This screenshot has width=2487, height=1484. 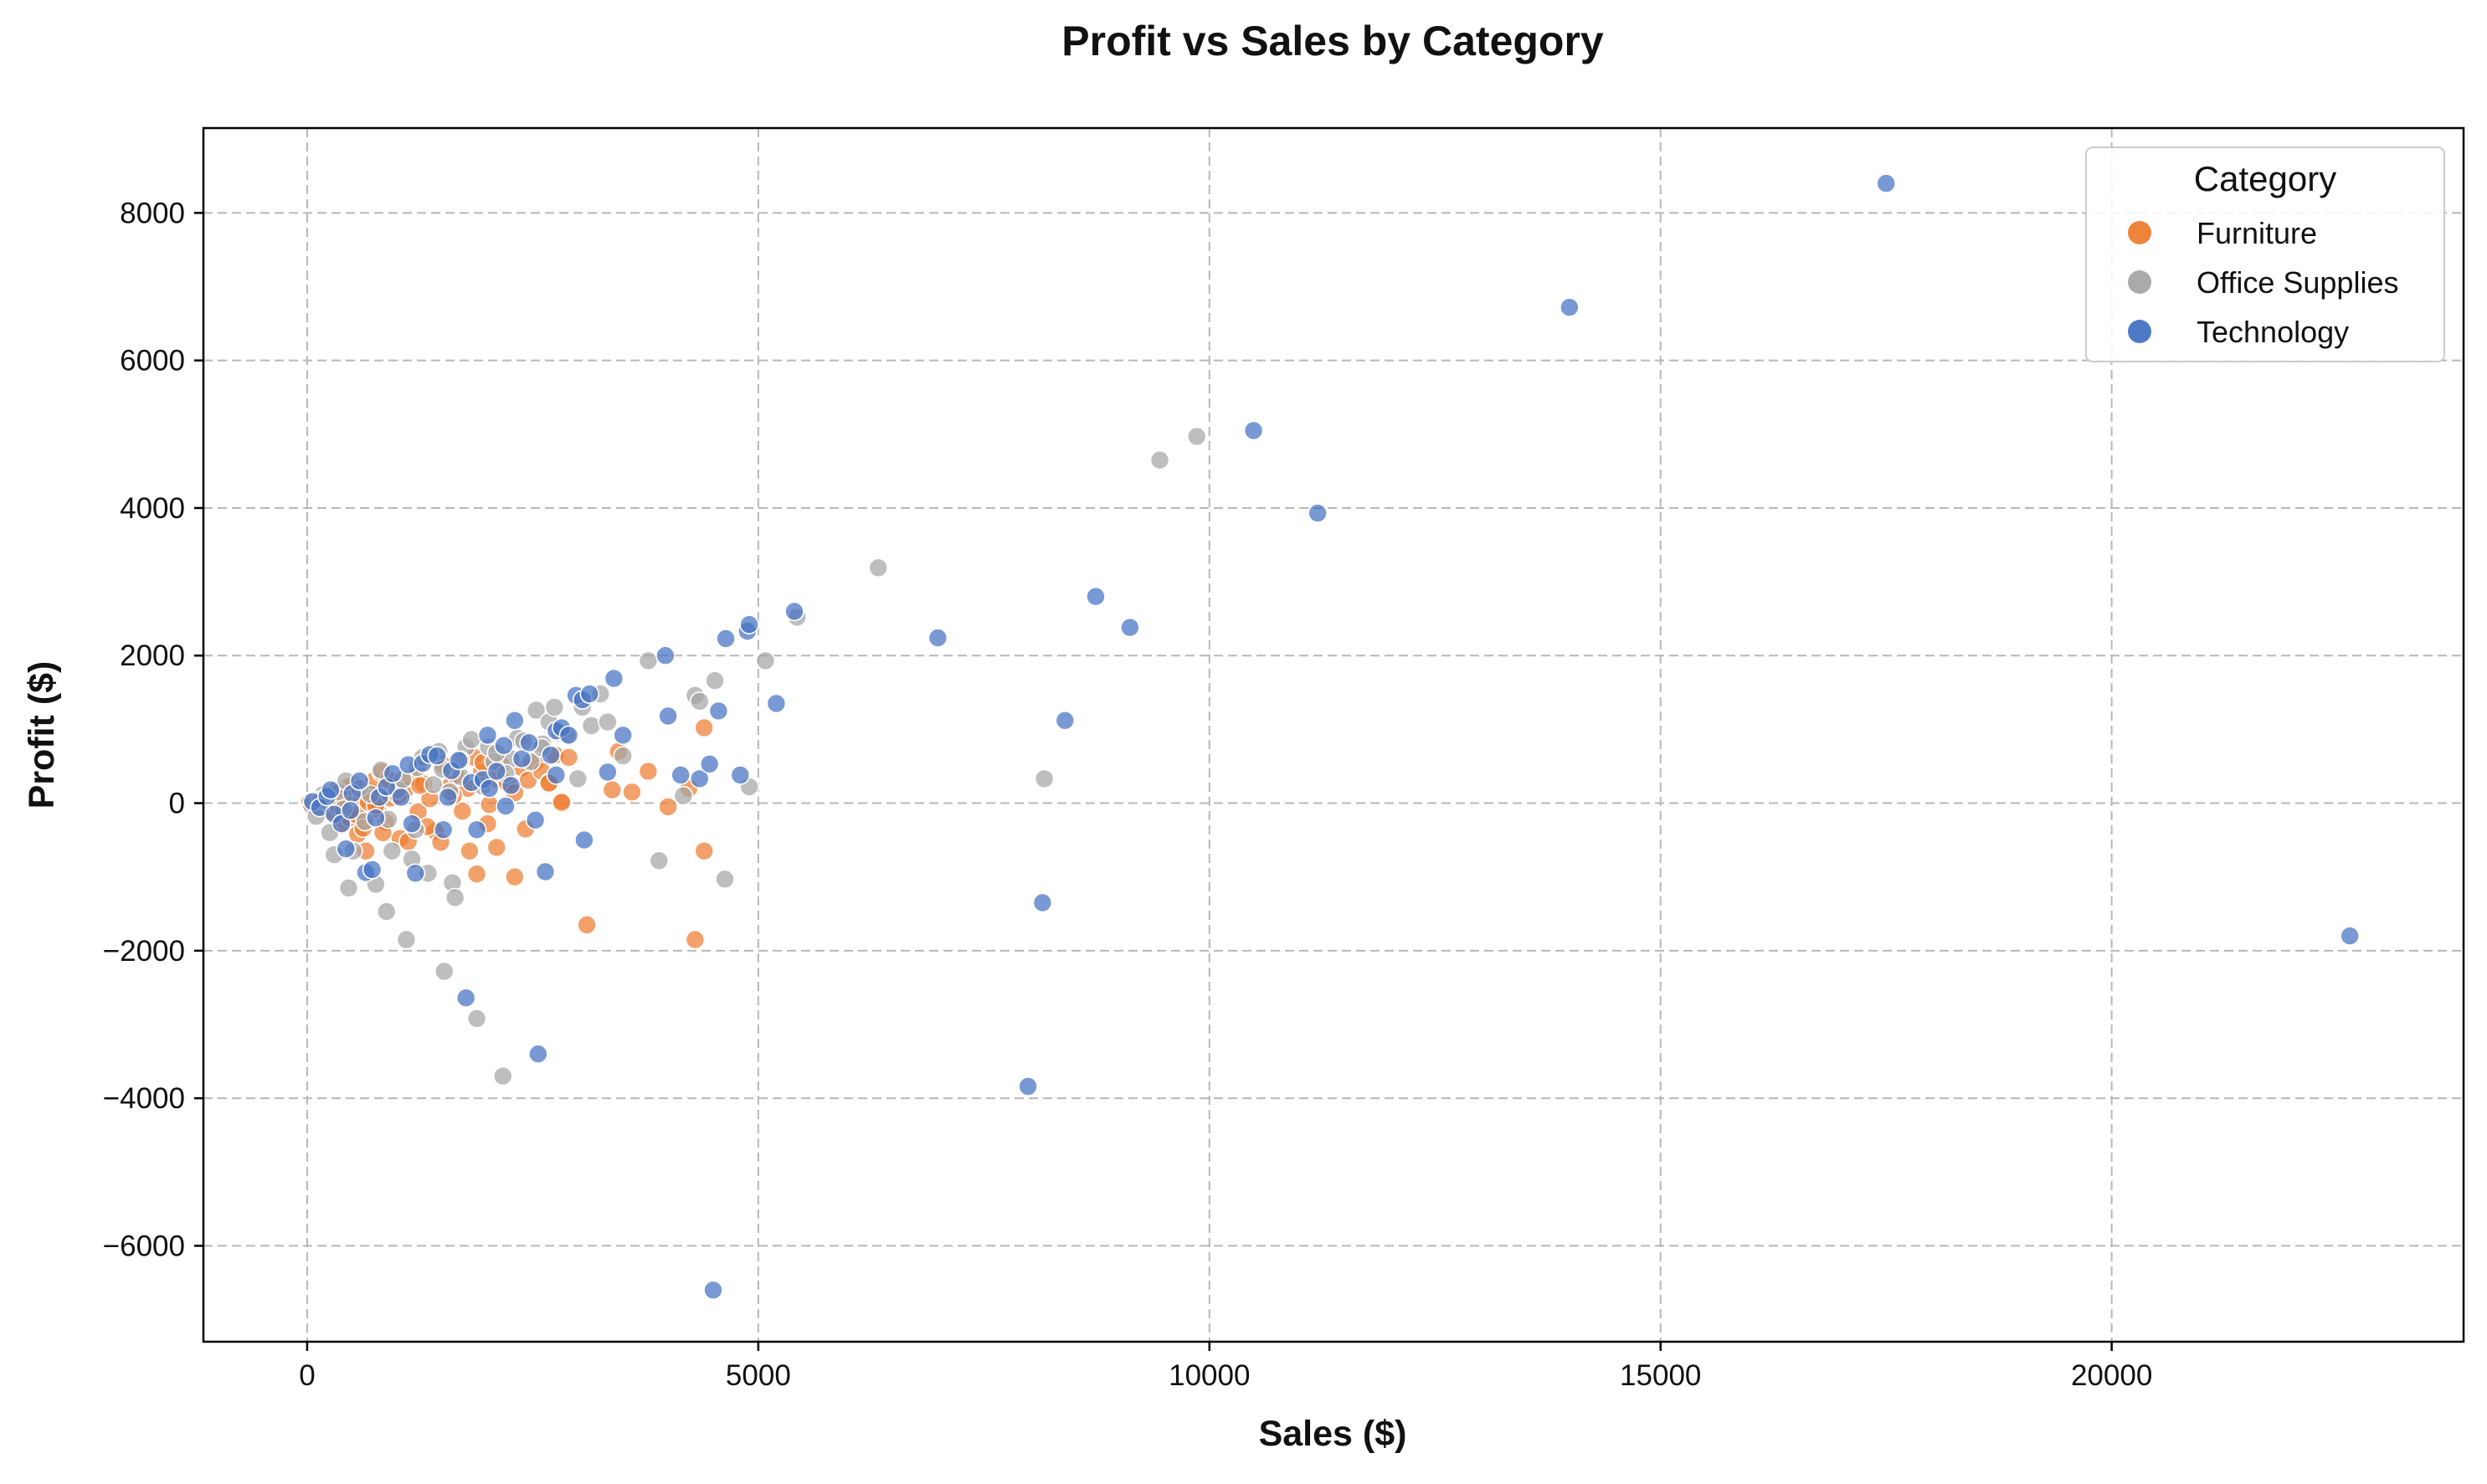 I want to click on y-tick-label: 0, so click(x=177, y=804).